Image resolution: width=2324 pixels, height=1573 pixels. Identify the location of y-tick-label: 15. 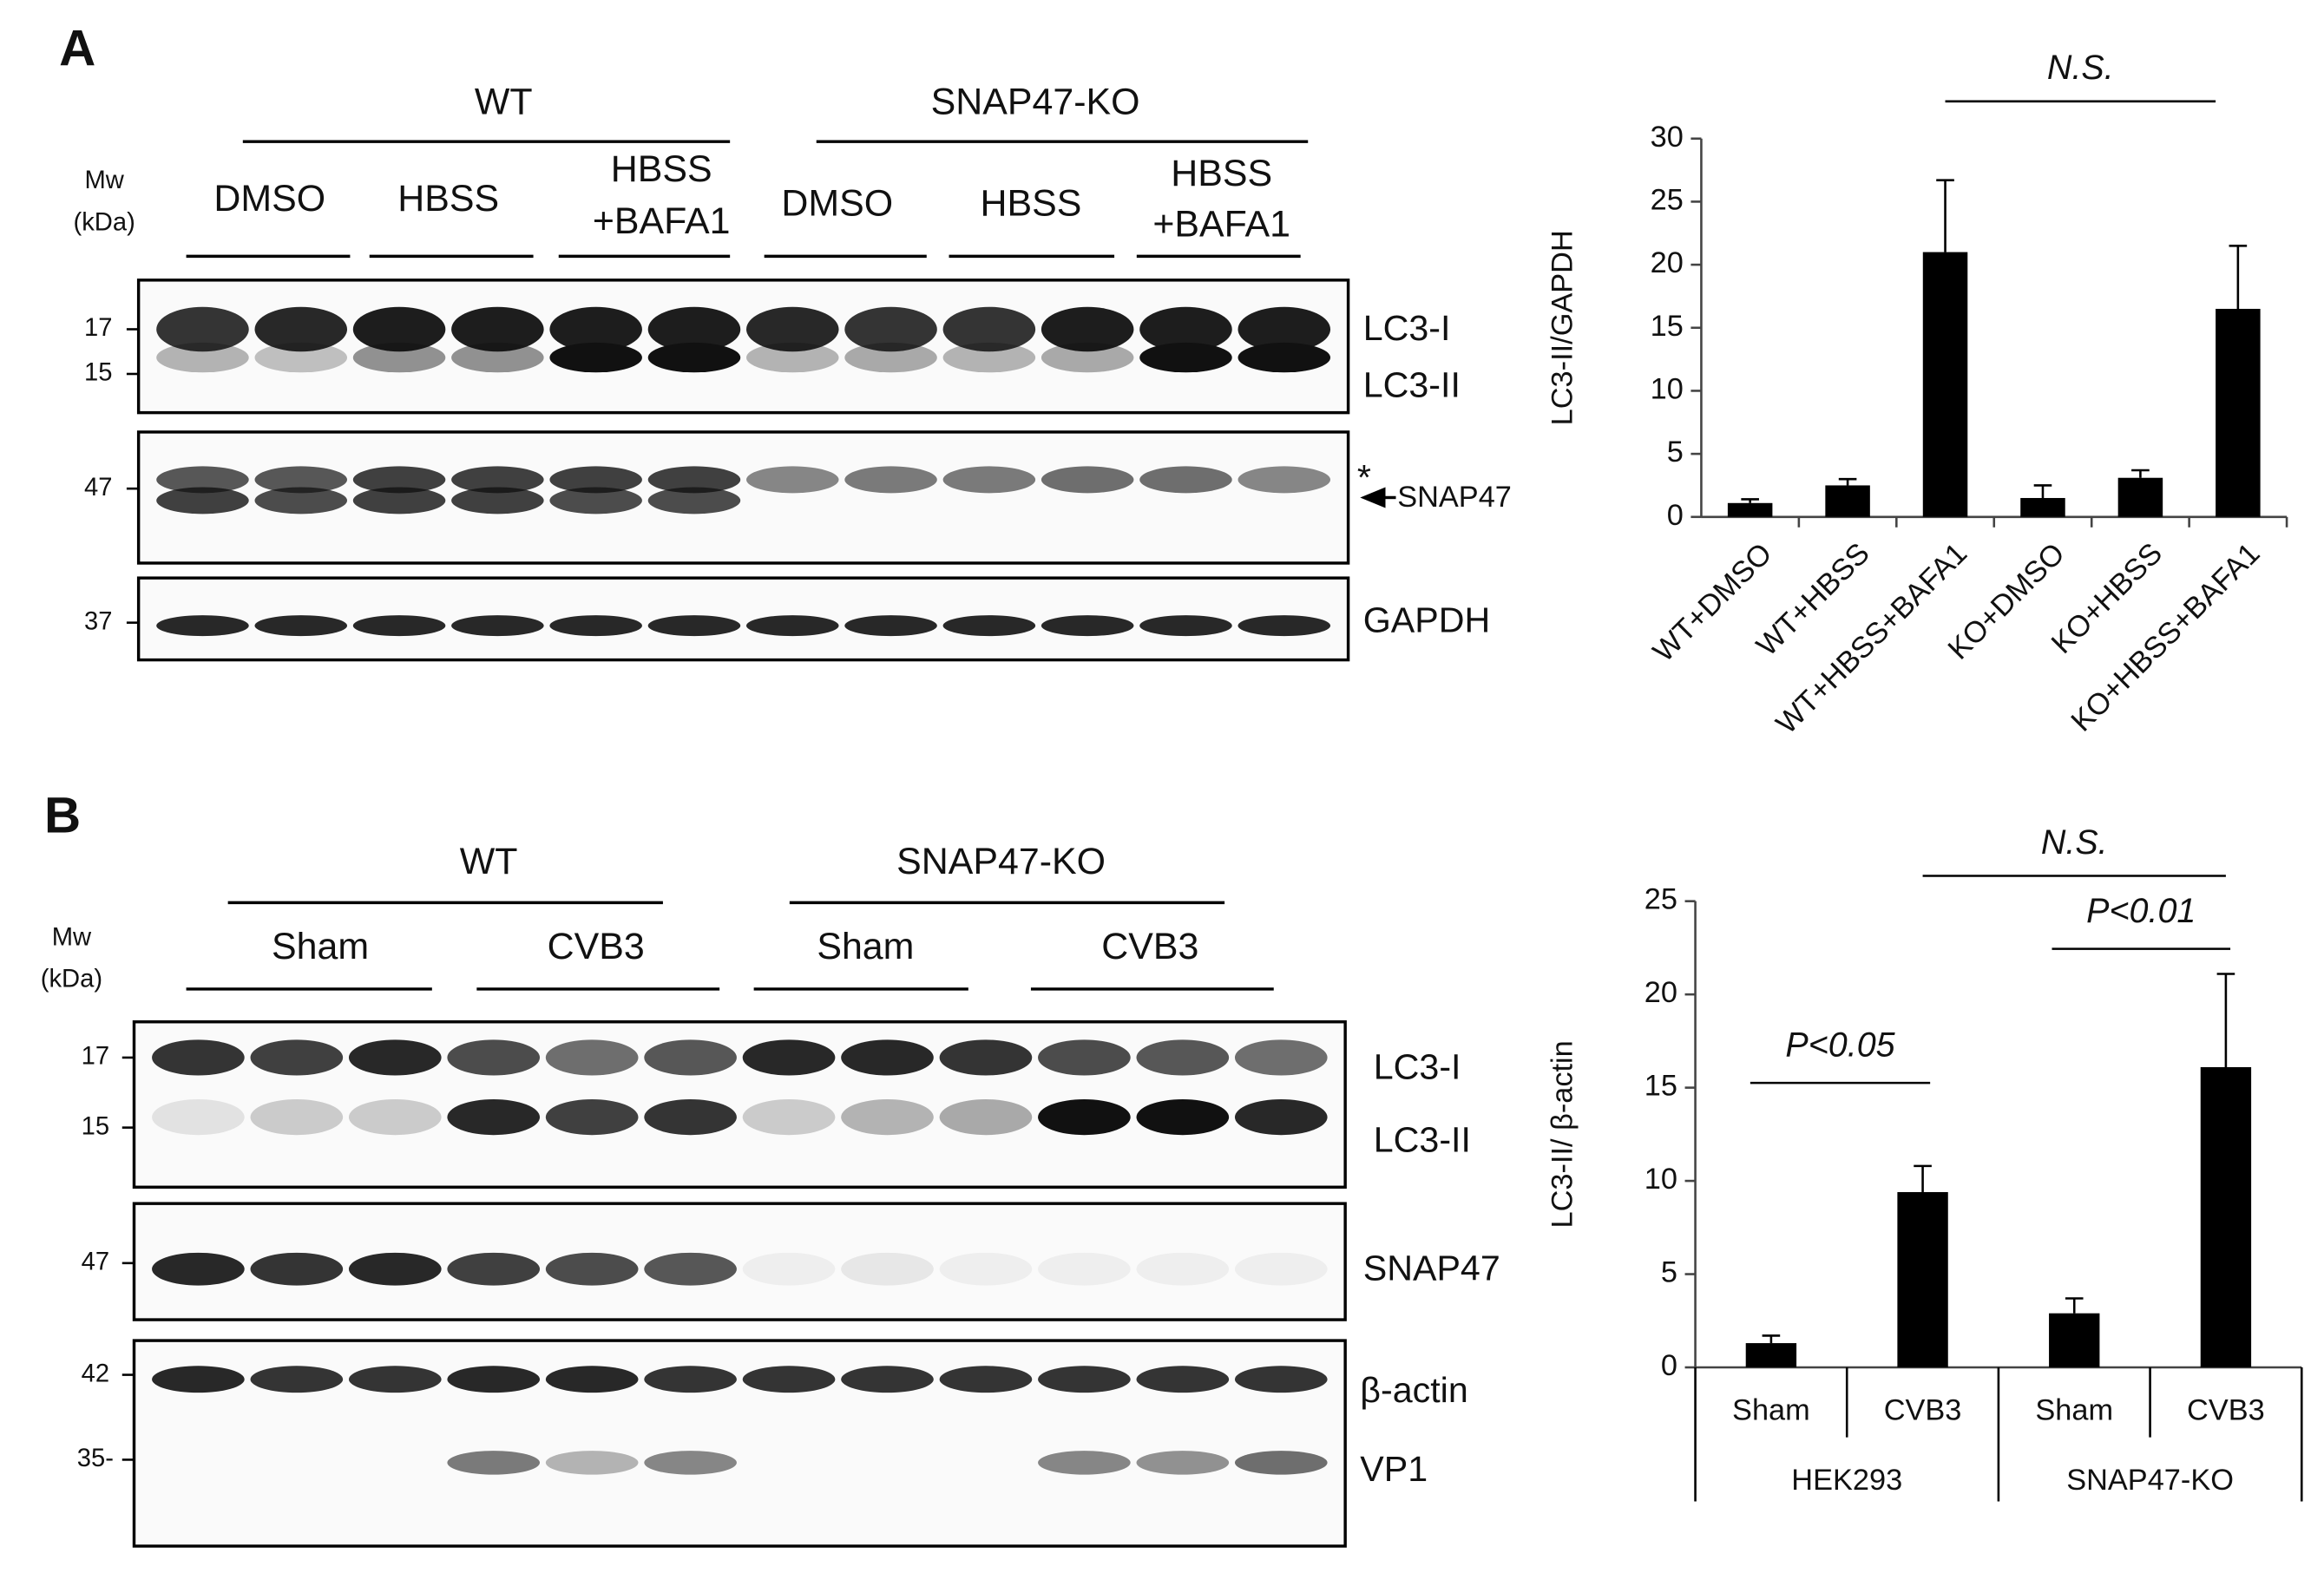
(1667, 326).